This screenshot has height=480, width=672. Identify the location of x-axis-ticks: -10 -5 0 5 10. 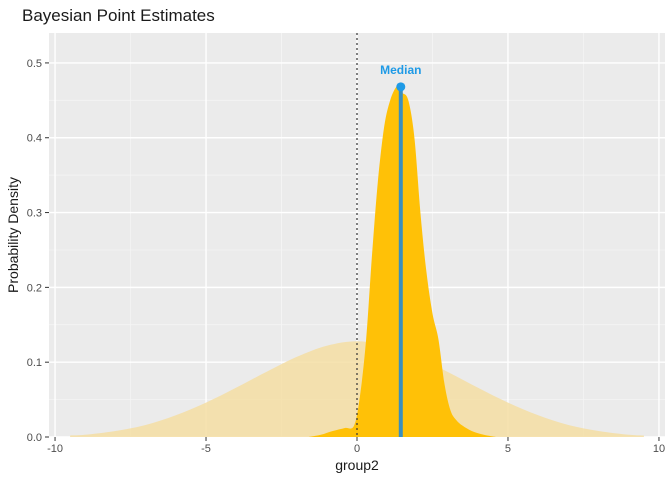
(356, 446).